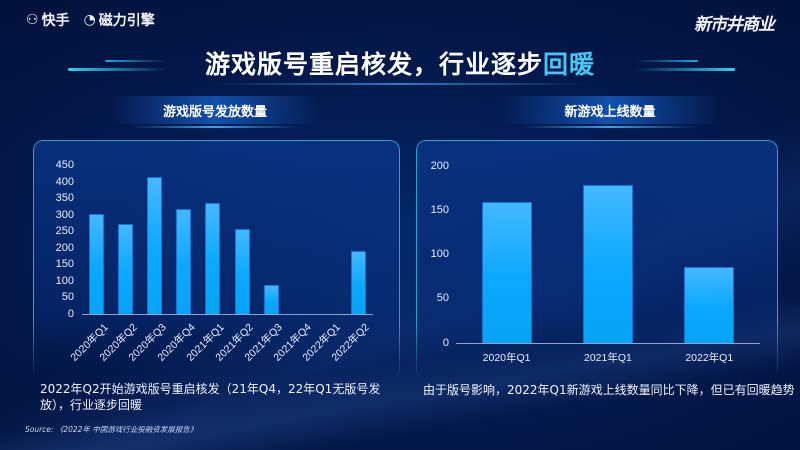 This screenshot has width=800, height=450. Describe the element at coordinates (64, 214) in the screenshot. I see `y-axis-tick-label: 300` at that location.